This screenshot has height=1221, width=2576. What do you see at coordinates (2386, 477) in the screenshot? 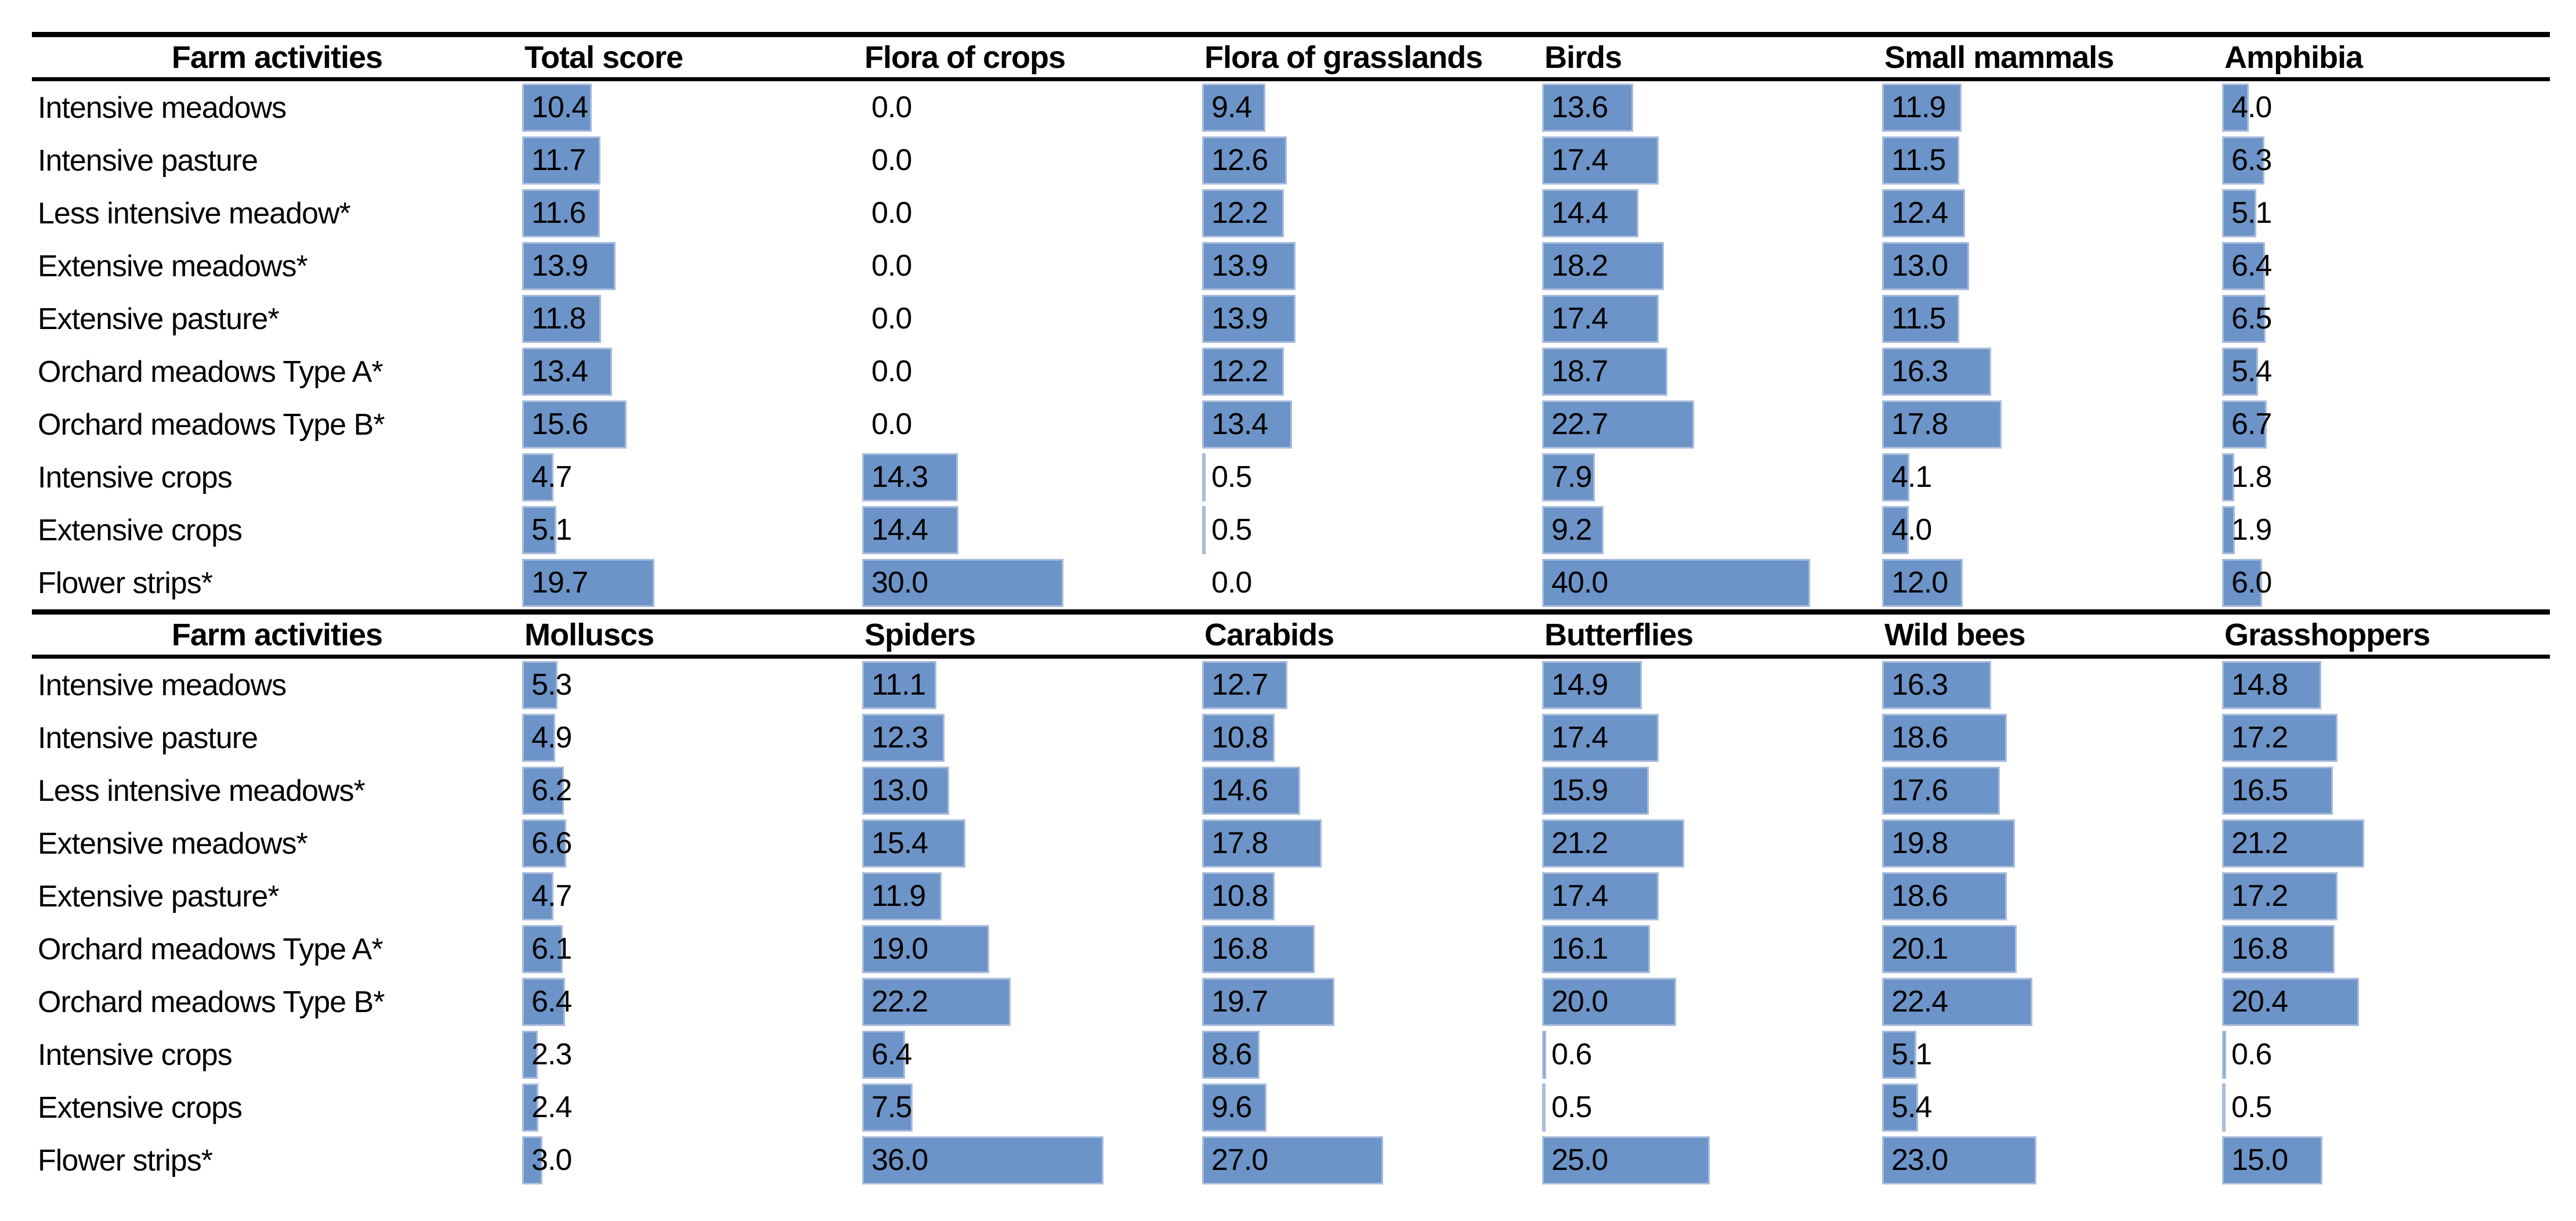
I see `score-cell: 1.8` at bounding box center [2386, 477].